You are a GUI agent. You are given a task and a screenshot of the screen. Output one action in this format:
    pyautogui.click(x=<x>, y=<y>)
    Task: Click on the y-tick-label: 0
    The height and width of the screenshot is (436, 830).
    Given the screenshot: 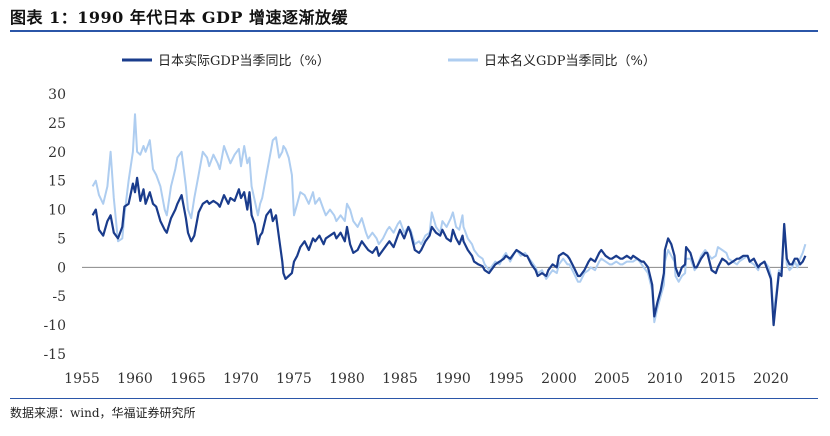 What is the action you would take?
    pyautogui.click(x=61, y=268)
    